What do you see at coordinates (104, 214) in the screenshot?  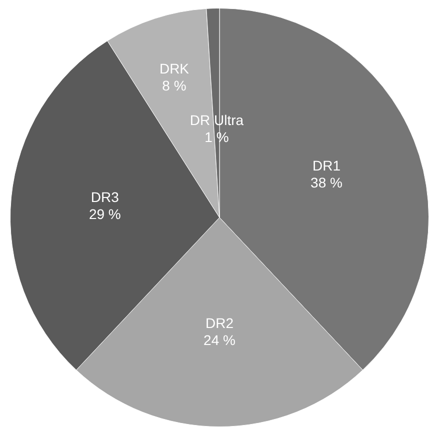 I see `data-label: 29 %` at bounding box center [104, 214].